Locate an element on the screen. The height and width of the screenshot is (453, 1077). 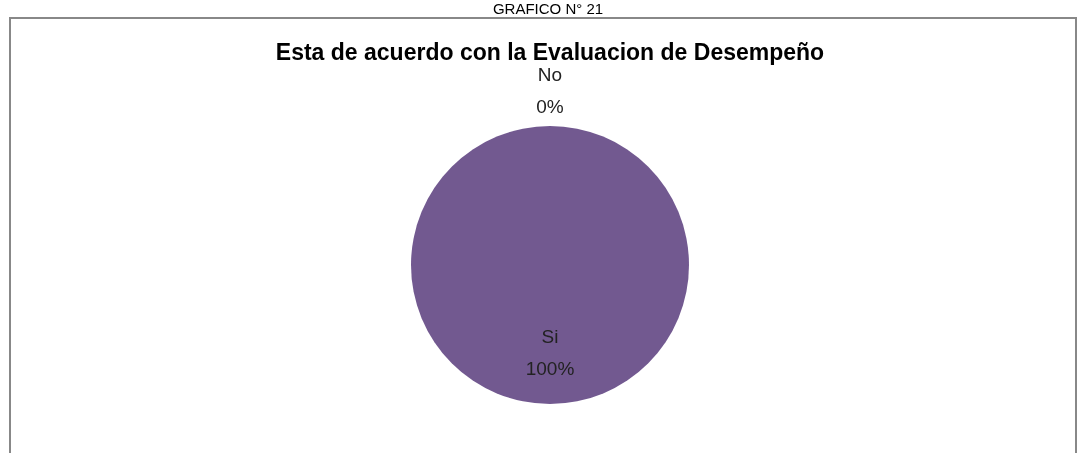
data-label: 100% is located at coordinates (550, 369).